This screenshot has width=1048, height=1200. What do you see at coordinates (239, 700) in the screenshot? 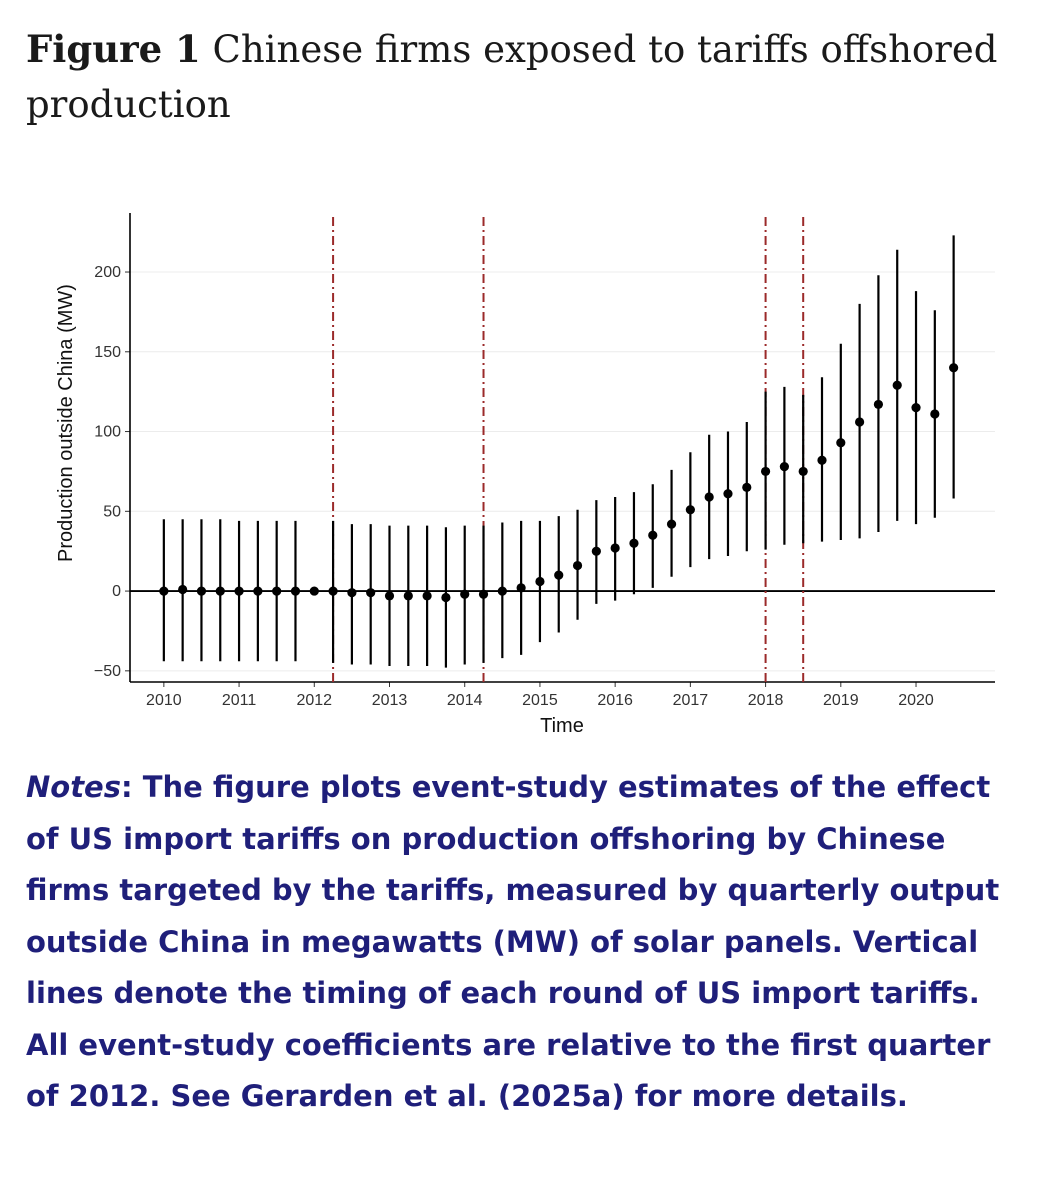
I see `x-tick-label: 2011` at bounding box center [239, 700].